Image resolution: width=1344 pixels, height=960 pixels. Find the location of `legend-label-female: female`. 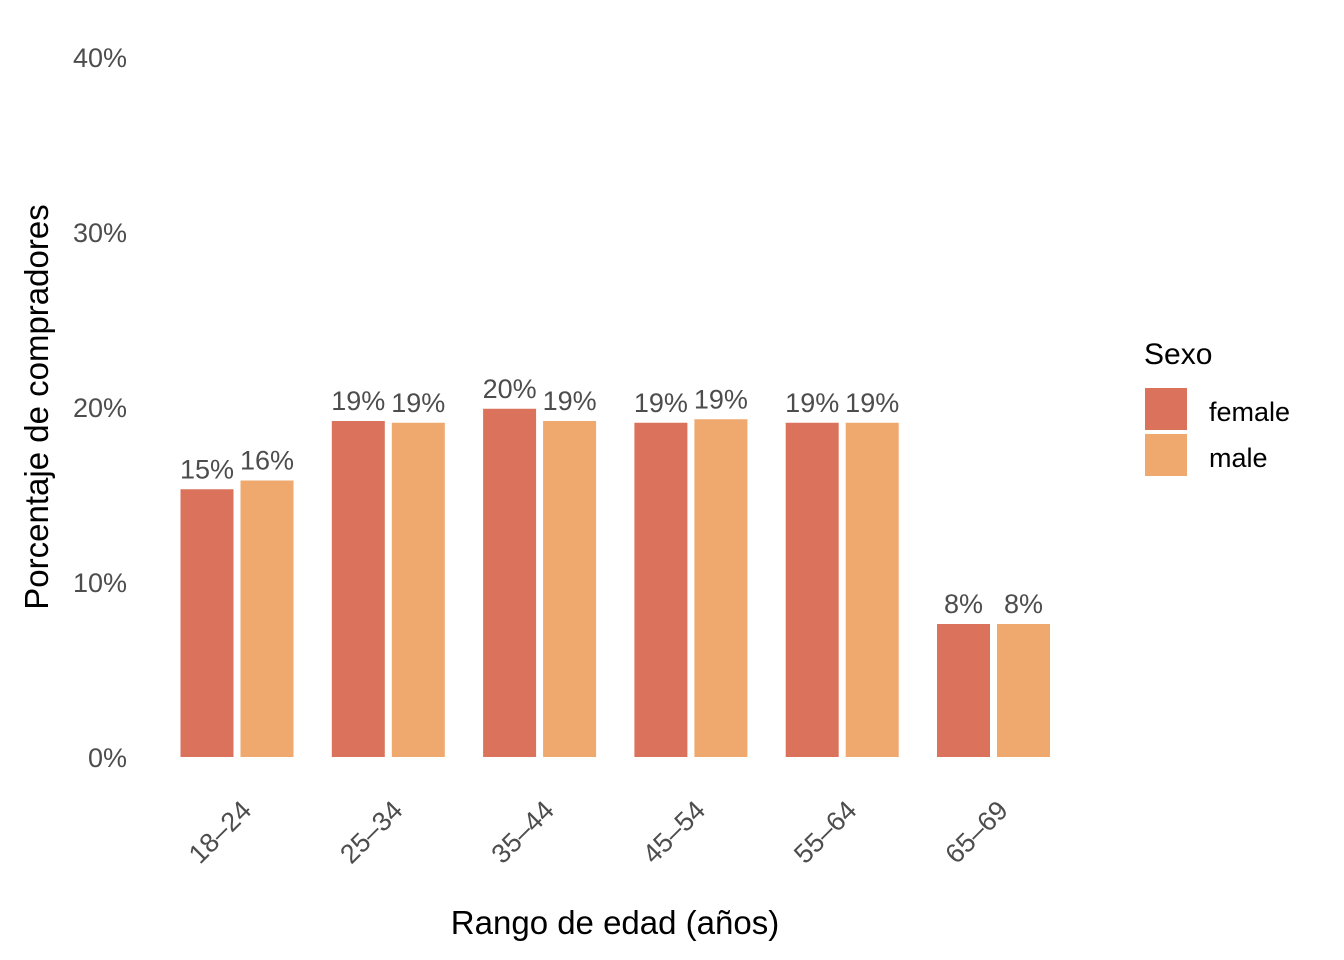

legend-label-female: female is located at coordinates (1249, 412).